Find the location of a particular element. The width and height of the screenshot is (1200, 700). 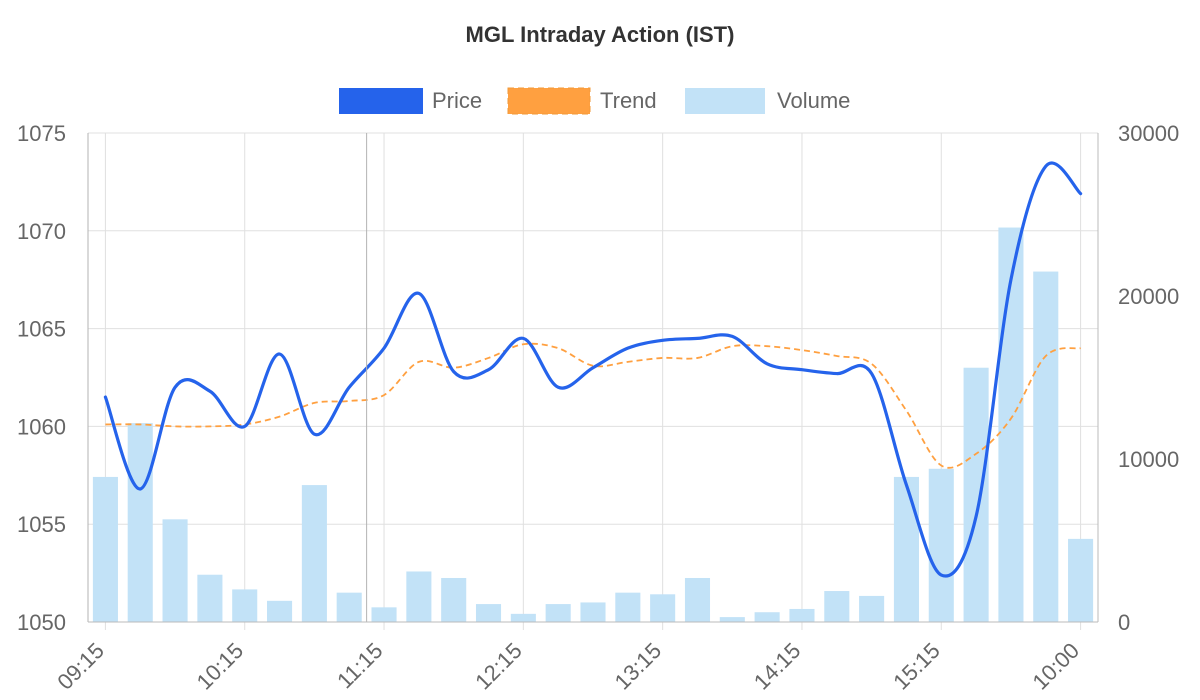

legend-swatch-volume is located at coordinates (725, 101).